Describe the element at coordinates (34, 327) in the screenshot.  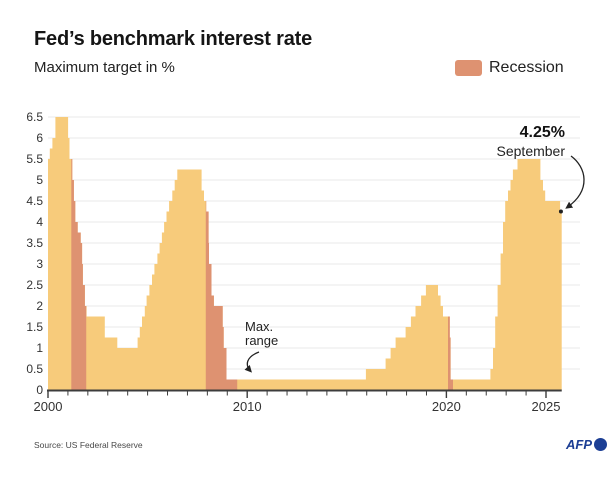
I see `y-axis-label: 1.5` at that location.